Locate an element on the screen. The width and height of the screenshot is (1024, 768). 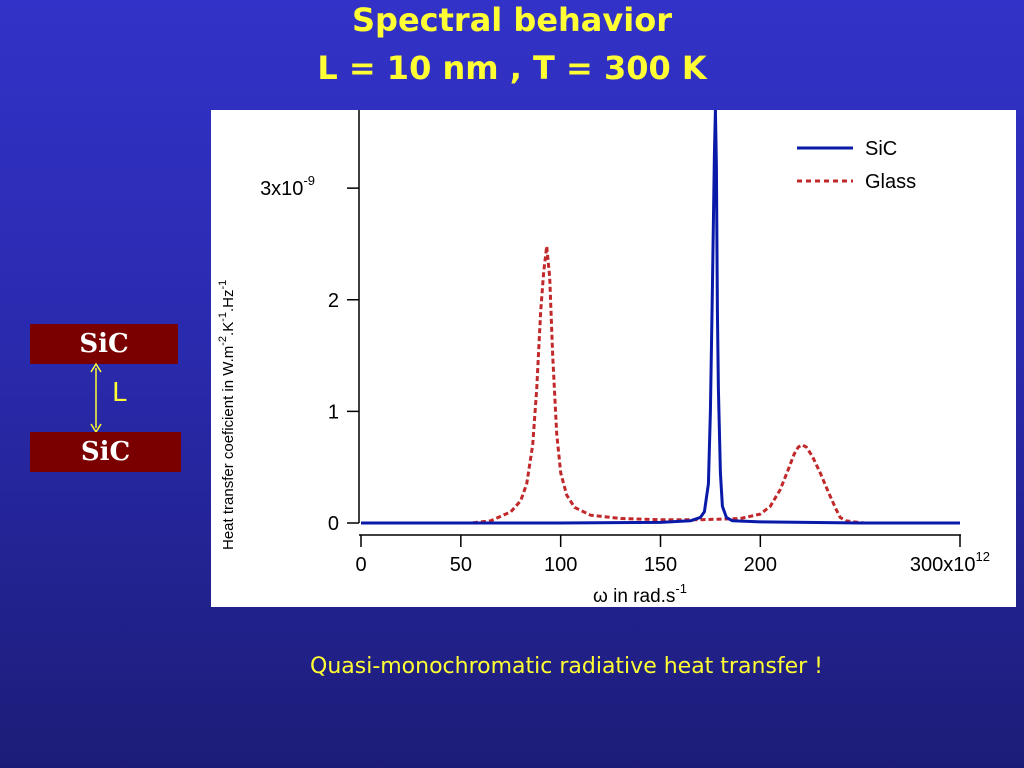
slide-title: Spectral behavior is located at coordinates (512, 20).